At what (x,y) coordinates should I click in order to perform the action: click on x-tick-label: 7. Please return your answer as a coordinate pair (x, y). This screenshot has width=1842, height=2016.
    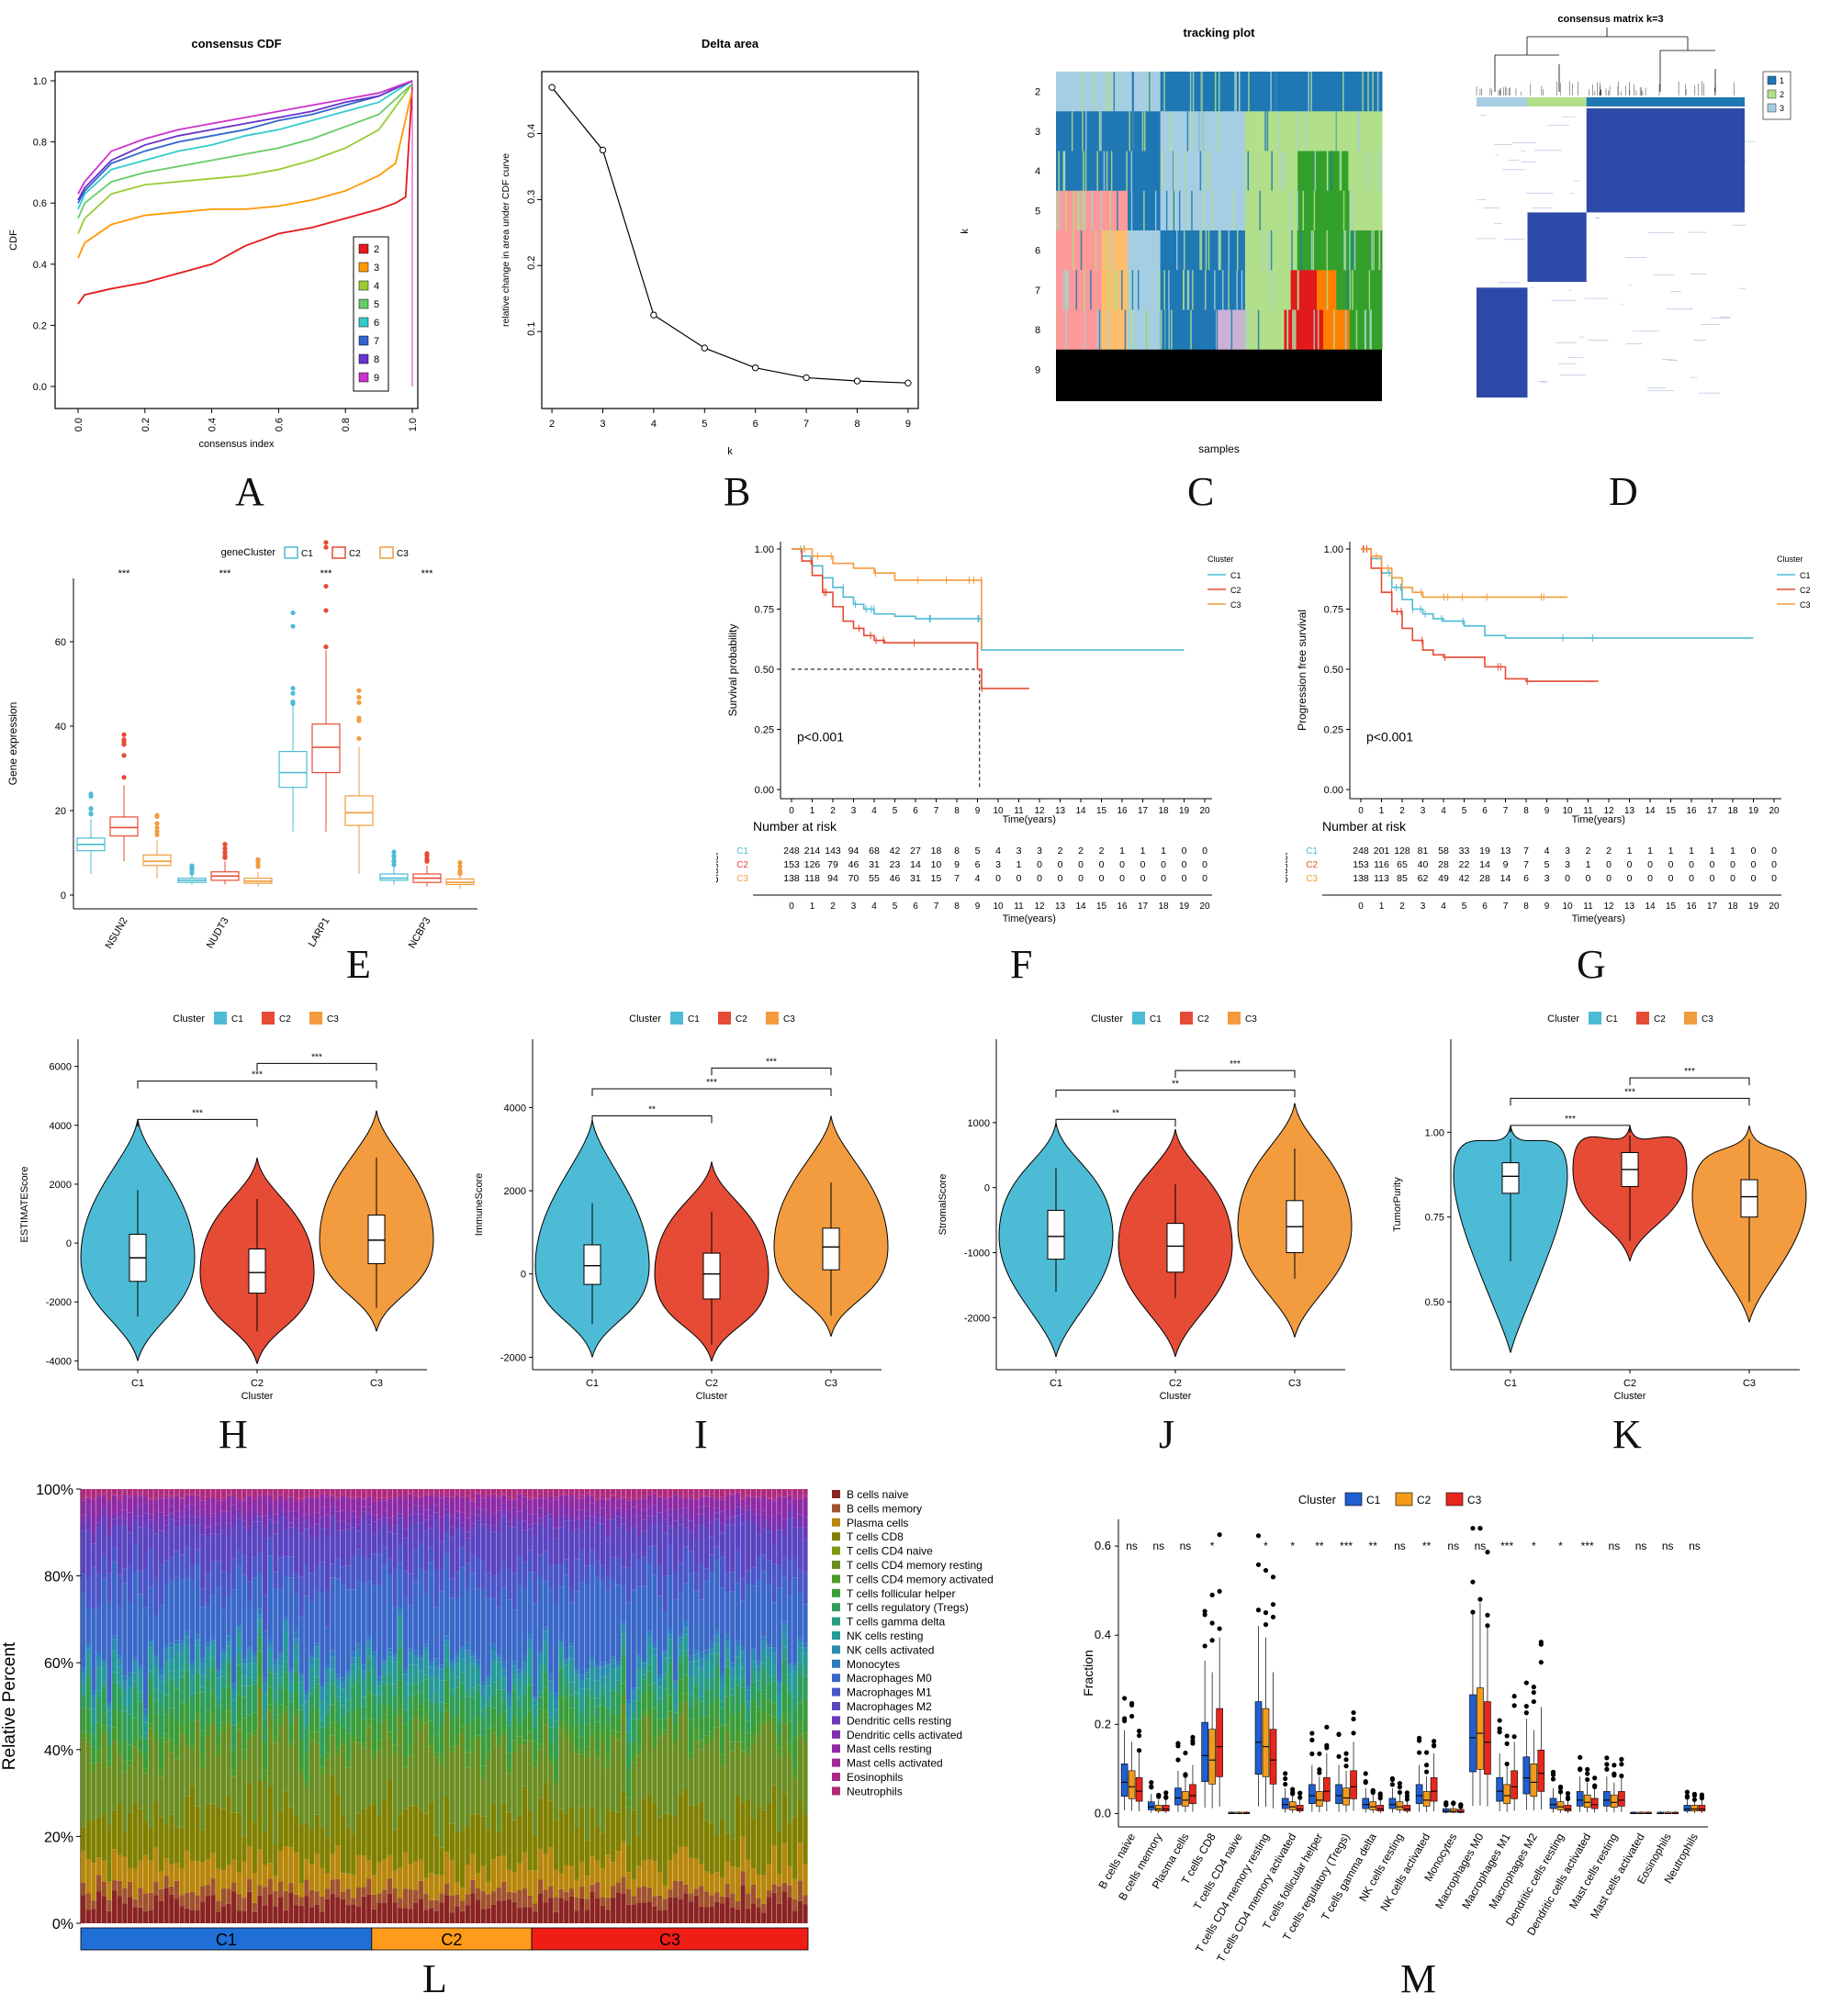
    Looking at the image, I should click on (806, 424).